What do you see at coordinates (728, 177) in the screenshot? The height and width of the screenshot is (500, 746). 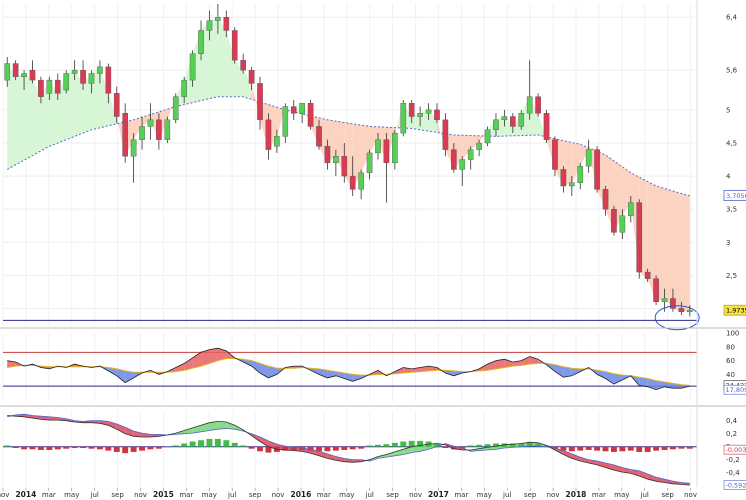 I see `price-tick-label: 4` at bounding box center [728, 177].